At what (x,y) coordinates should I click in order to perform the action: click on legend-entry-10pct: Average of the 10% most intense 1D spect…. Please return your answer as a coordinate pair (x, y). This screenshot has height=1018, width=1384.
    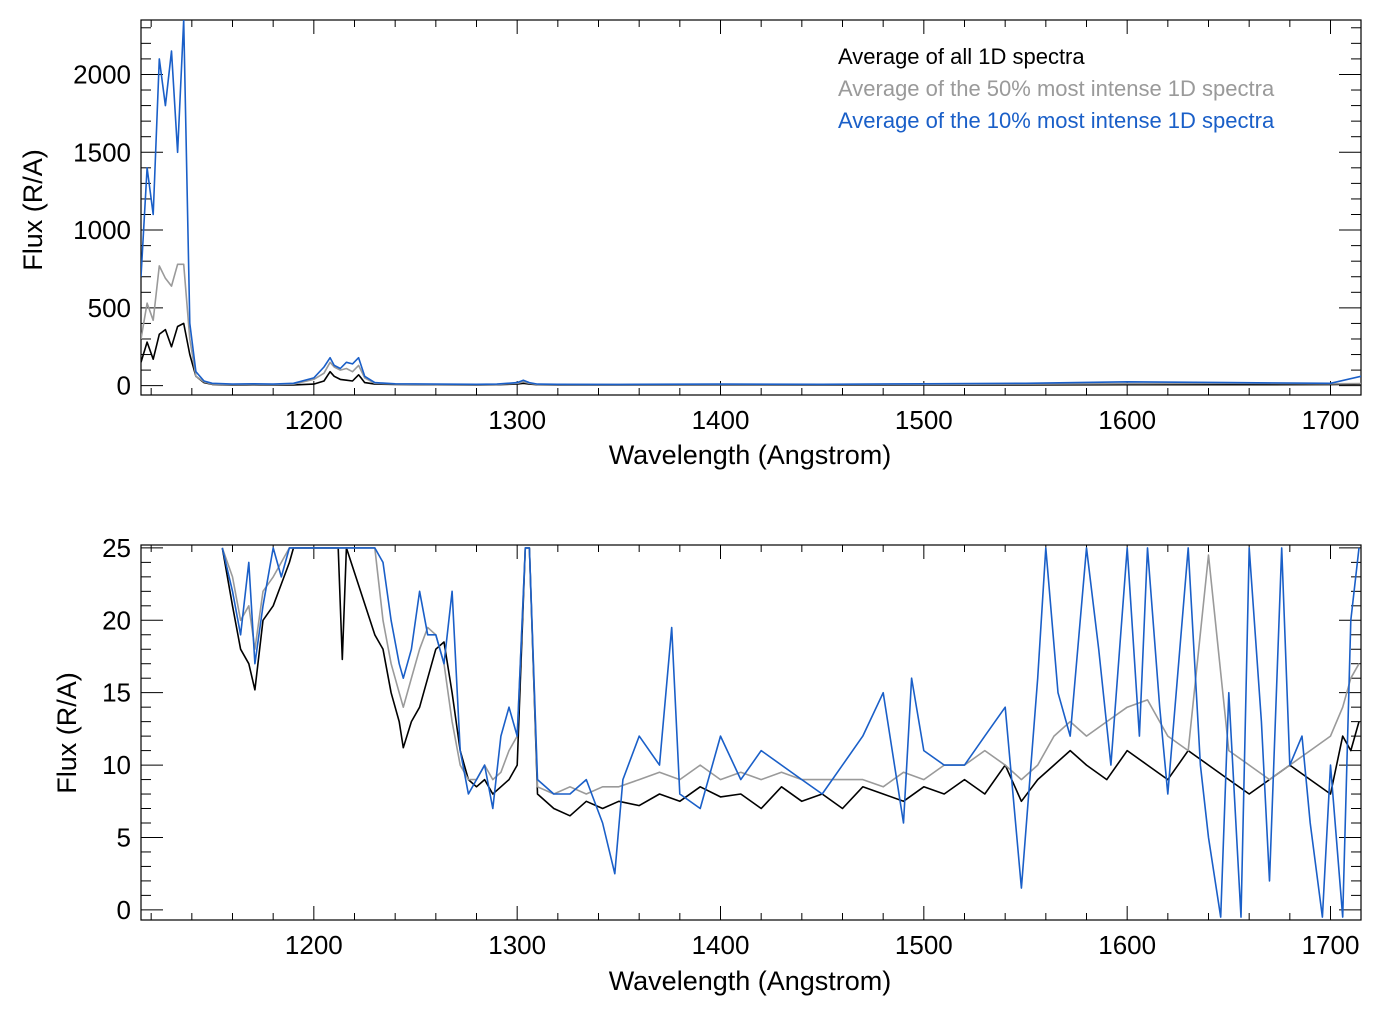
    Looking at the image, I should click on (1056, 120).